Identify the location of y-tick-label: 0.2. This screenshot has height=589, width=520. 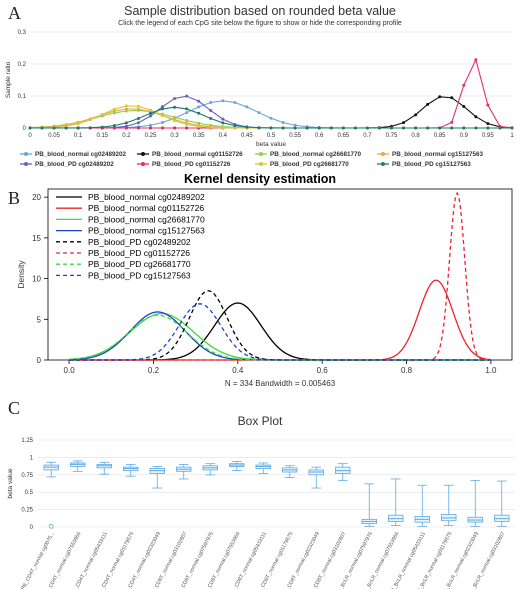
(22, 65).